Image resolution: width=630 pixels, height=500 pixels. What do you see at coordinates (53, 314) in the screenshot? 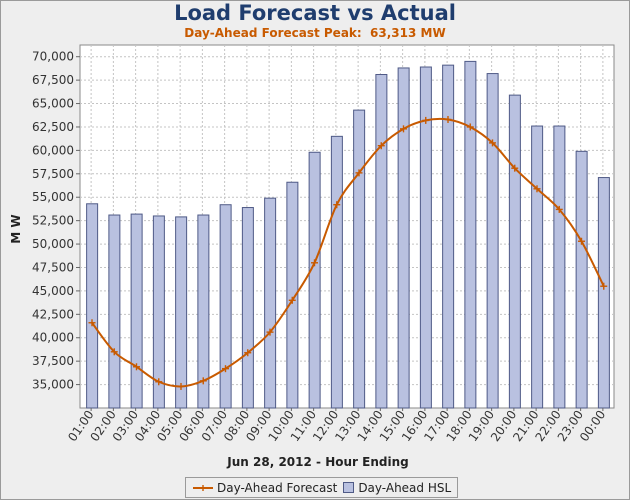
I see `y-tick-label: 42,500` at bounding box center [53, 314].